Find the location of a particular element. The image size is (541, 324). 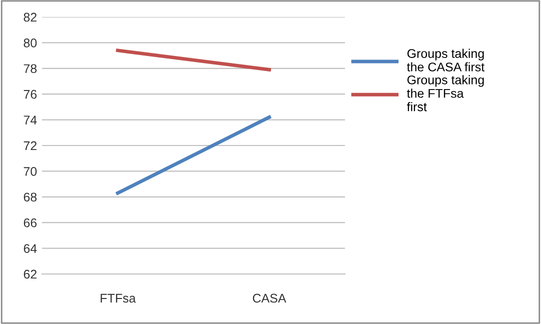

y-tick-label: 68 is located at coordinates (30, 197).